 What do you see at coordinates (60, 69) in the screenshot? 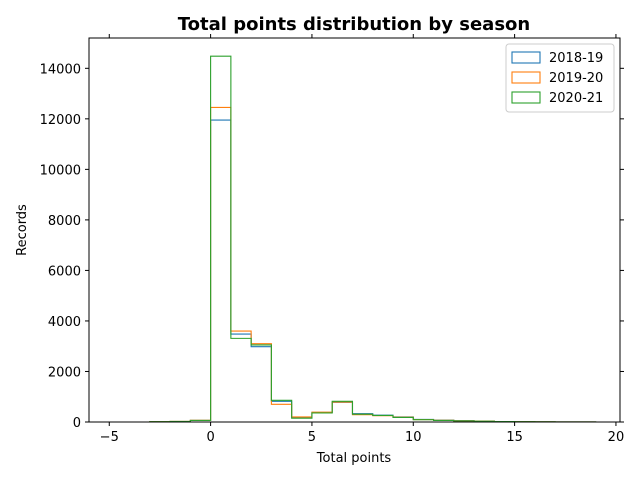
I see `y-tick-label: 14000` at bounding box center [60, 69].